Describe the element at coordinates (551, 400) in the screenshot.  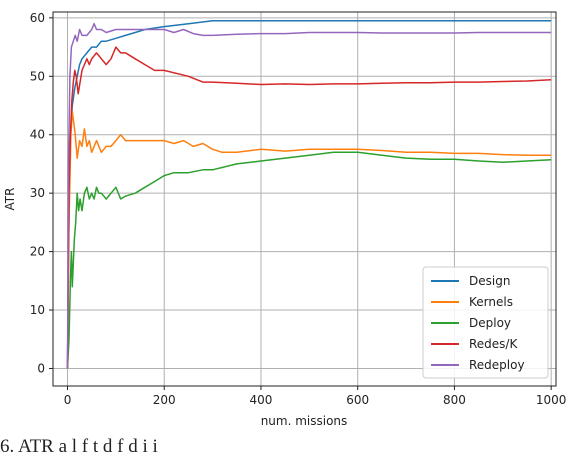
I see `x-tick-label: 1000` at that location.